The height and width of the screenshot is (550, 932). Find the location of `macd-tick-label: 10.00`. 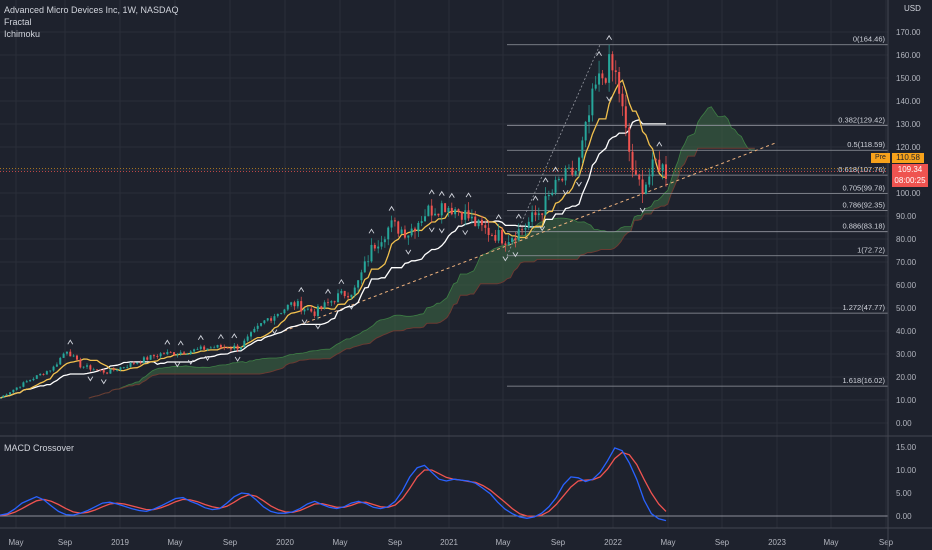

macd-tick-label: 10.00 is located at coordinates (906, 470).